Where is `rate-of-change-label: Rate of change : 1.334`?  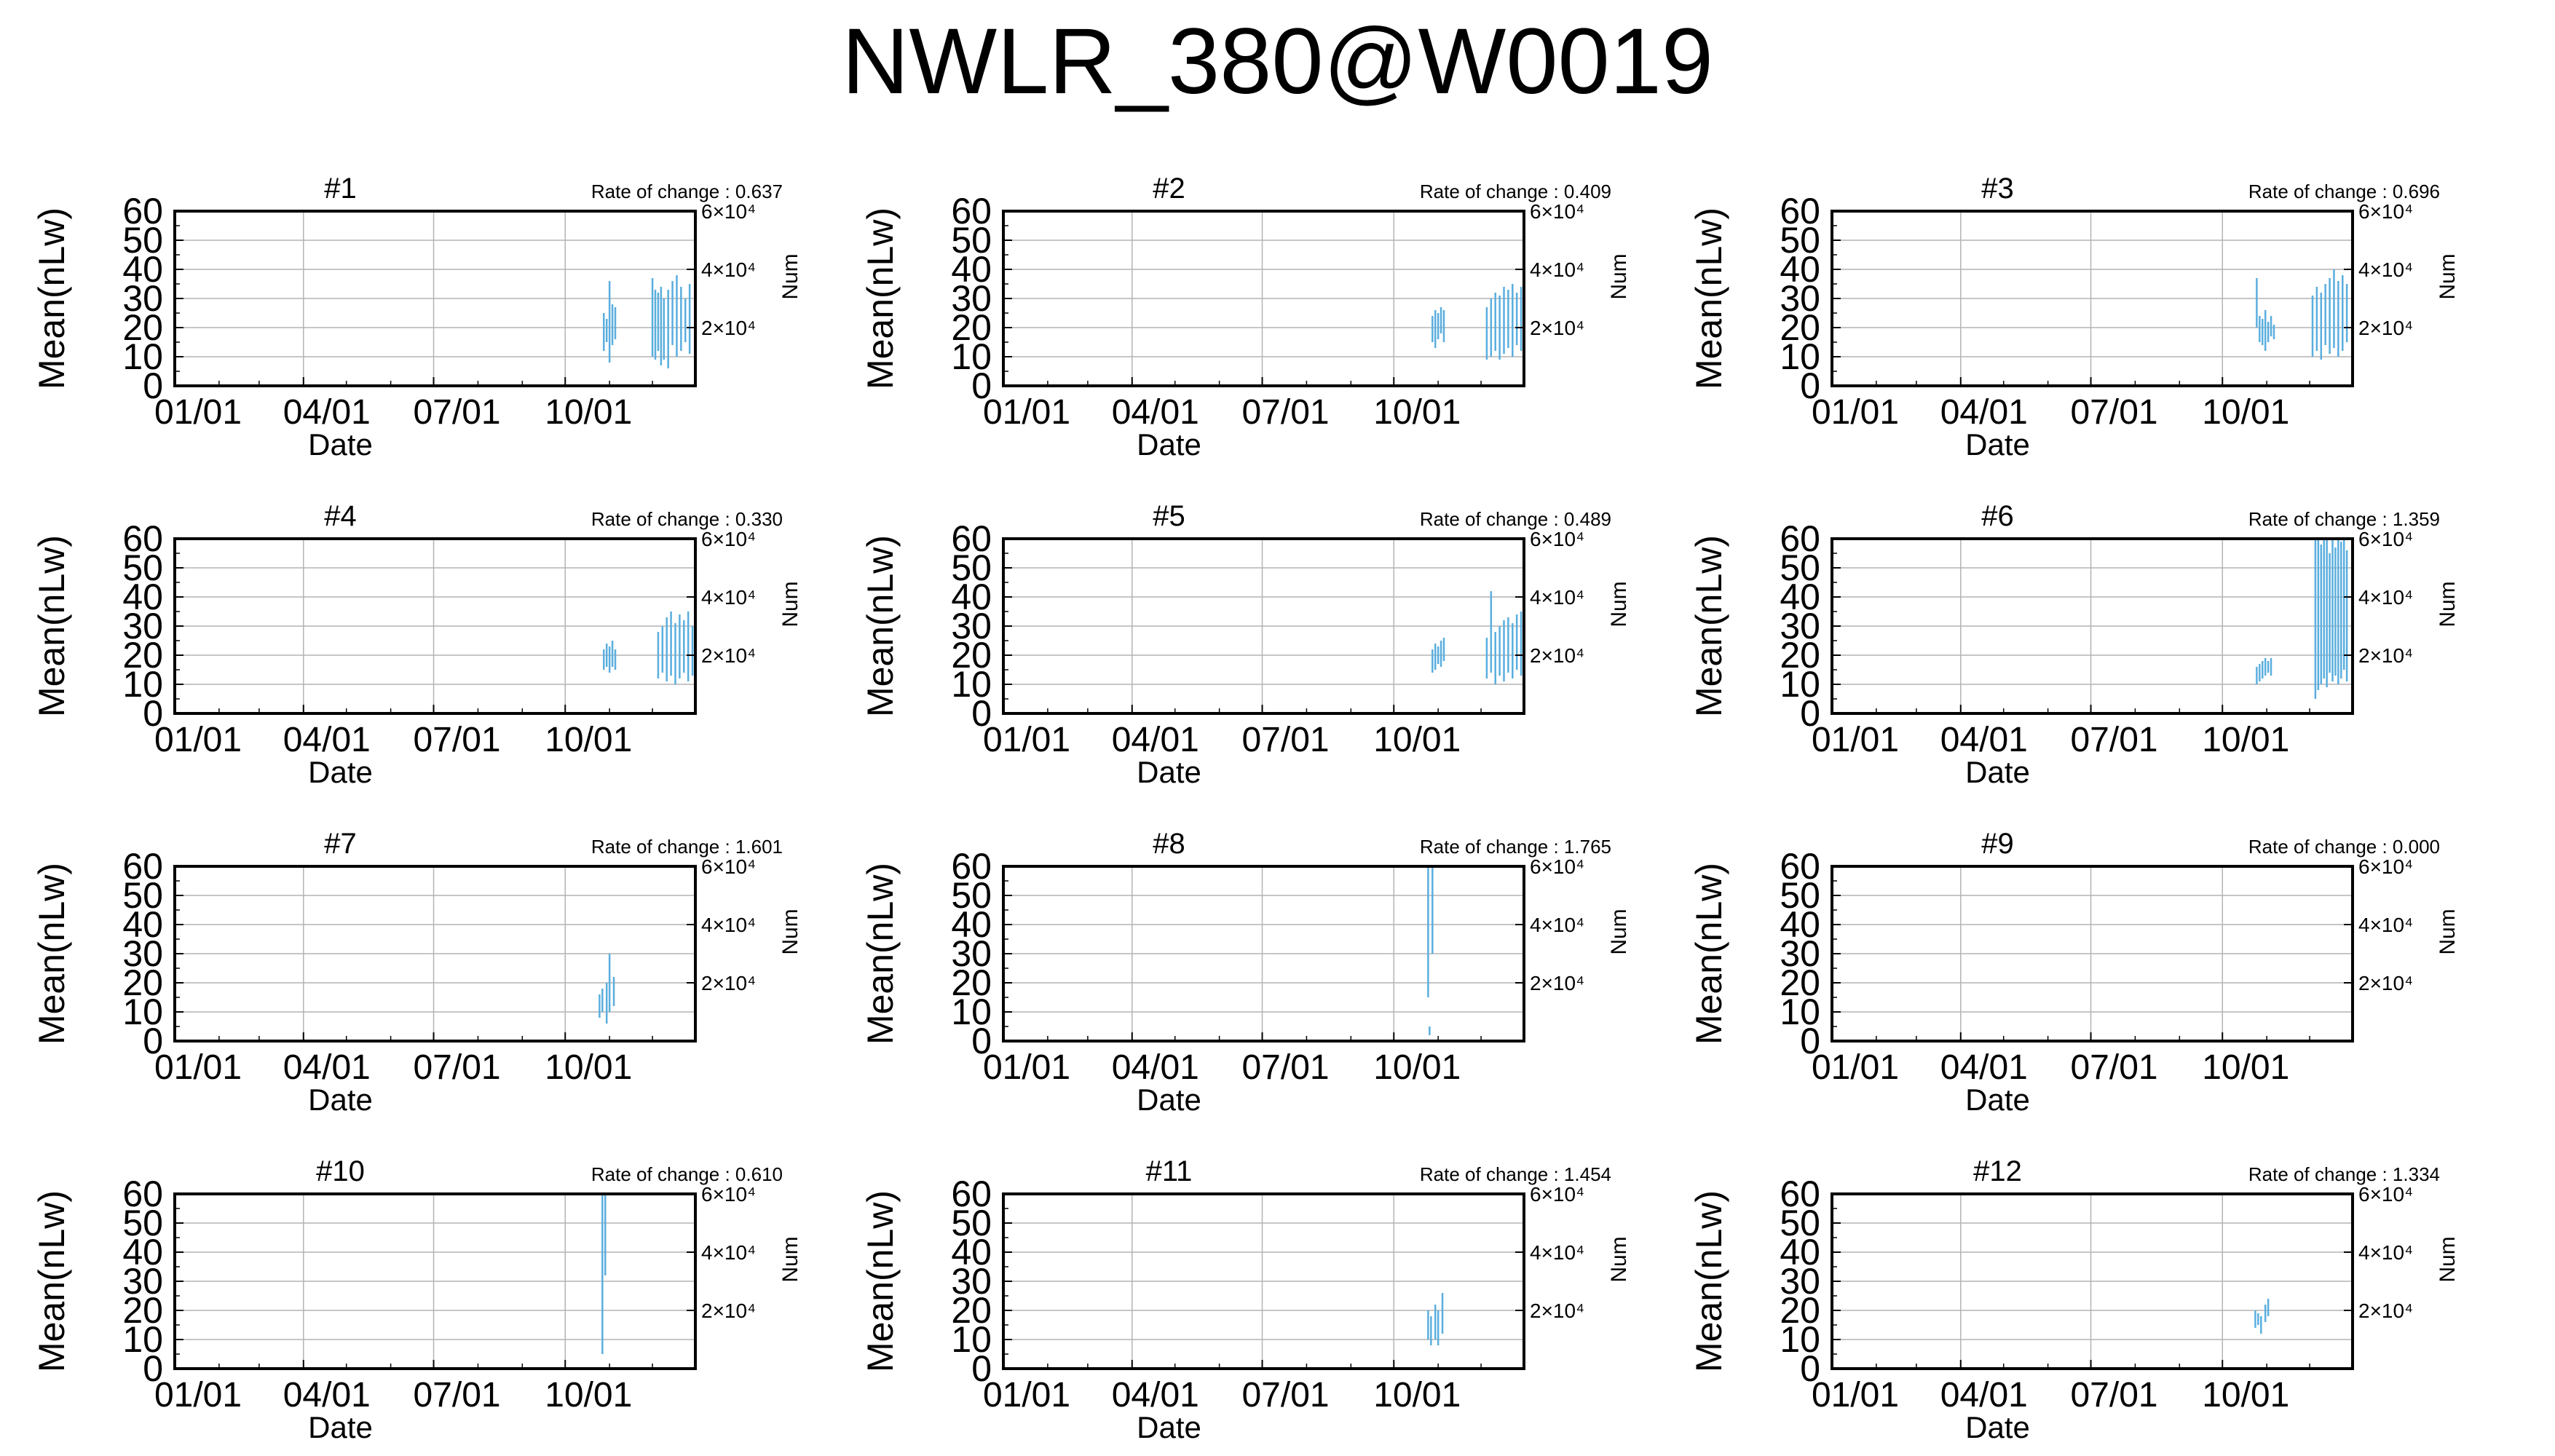
rate-of-change-label: Rate of change : 1.334 is located at coordinates (2344, 1174).